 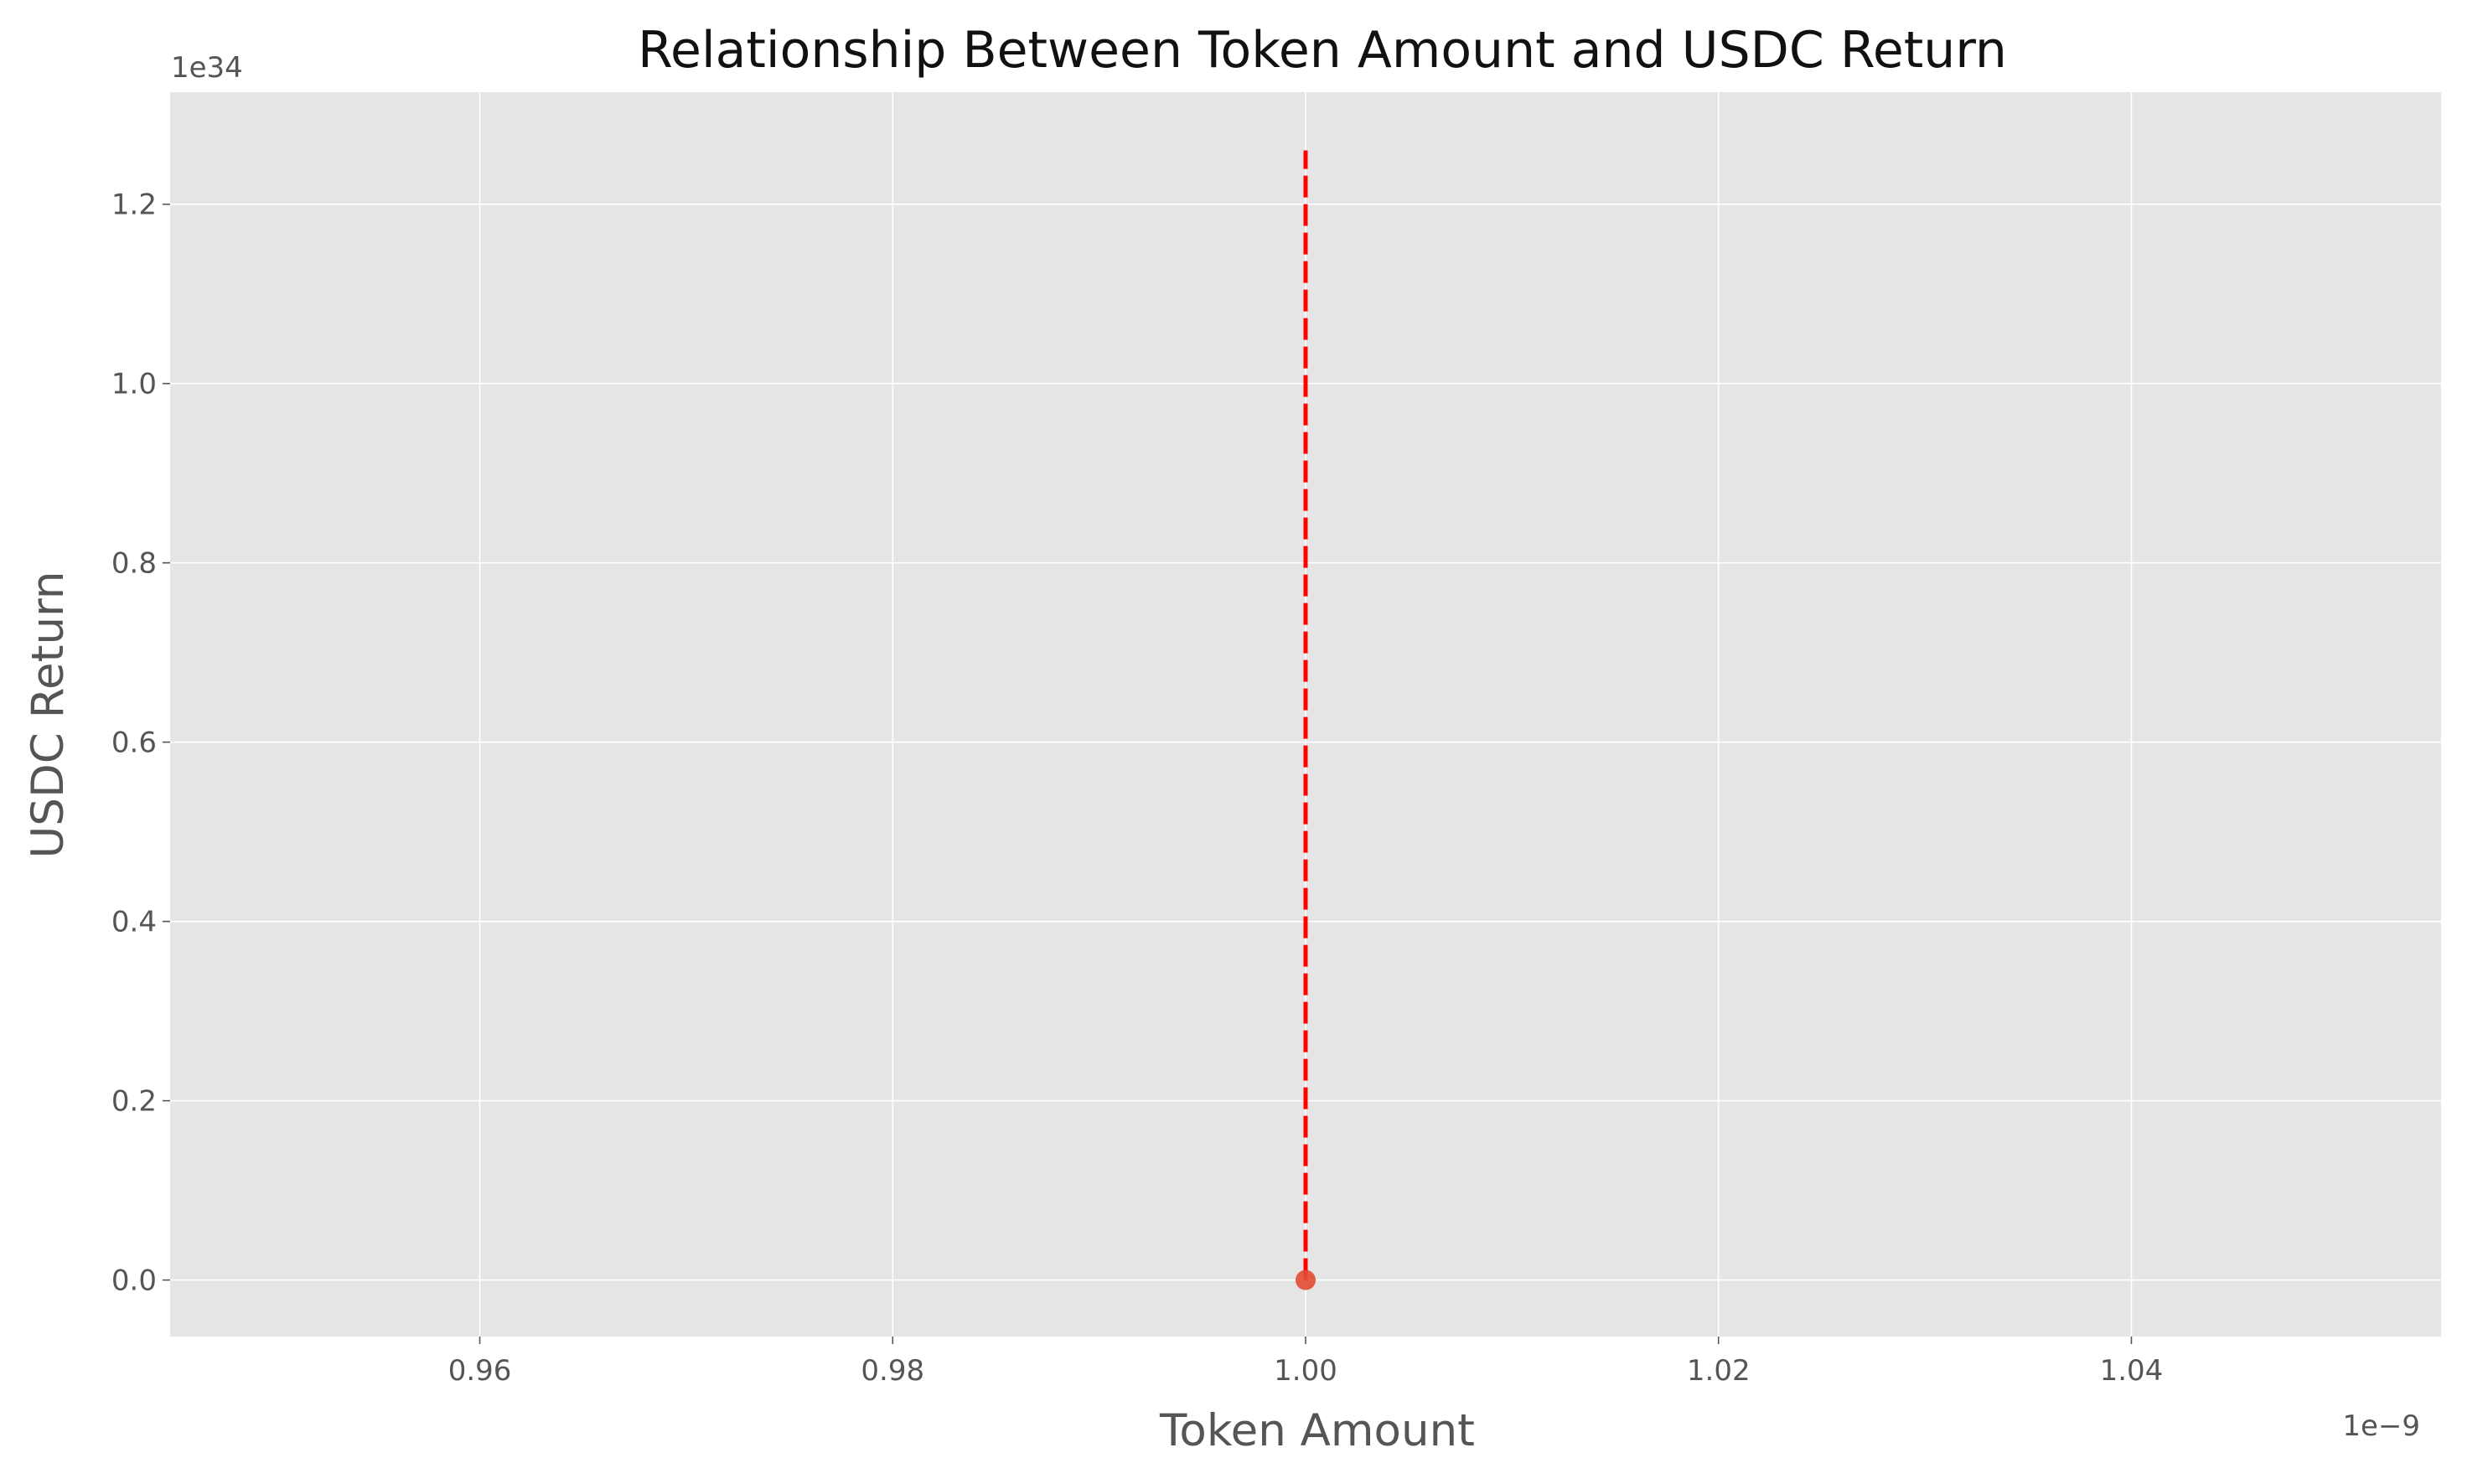 I want to click on x-tick-label-2: 1.00, so click(x=1305, y=1371).